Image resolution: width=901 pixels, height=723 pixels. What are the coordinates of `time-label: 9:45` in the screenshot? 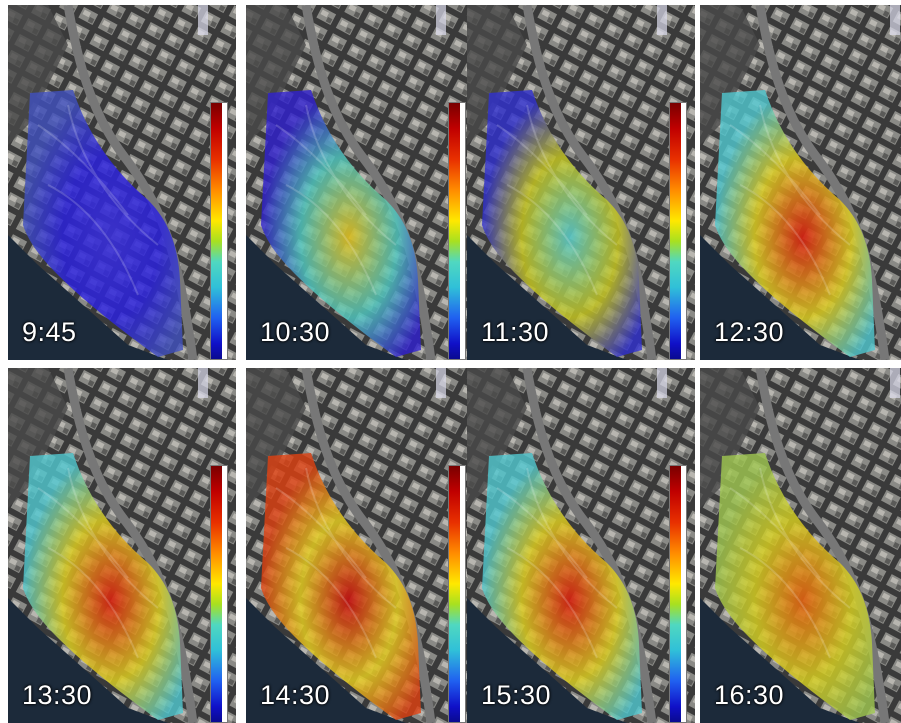 It's located at (49, 332).